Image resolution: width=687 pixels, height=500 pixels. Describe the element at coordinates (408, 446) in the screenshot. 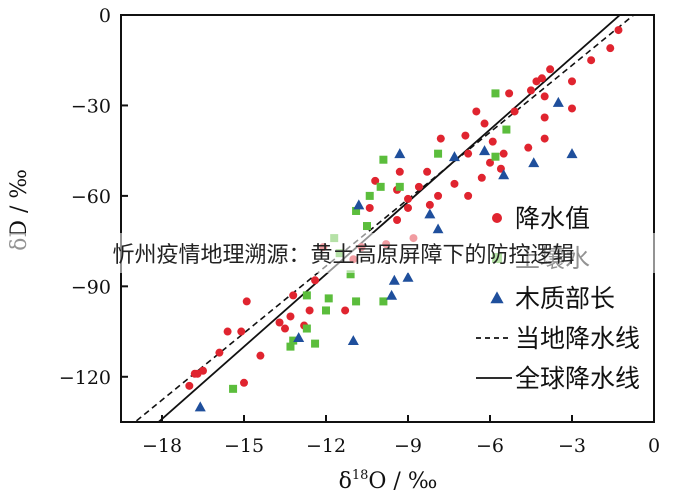

I see `x-tick-label: −9` at that location.